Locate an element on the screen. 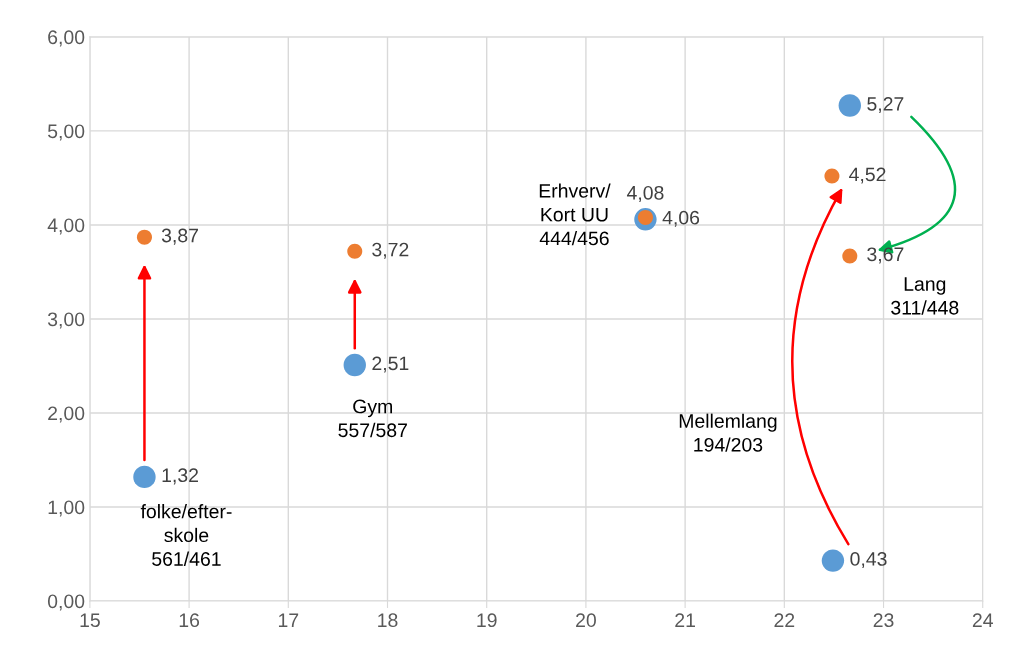 The image size is (1010, 659). data-label: 5,27 is located at coordinates (885, 105).